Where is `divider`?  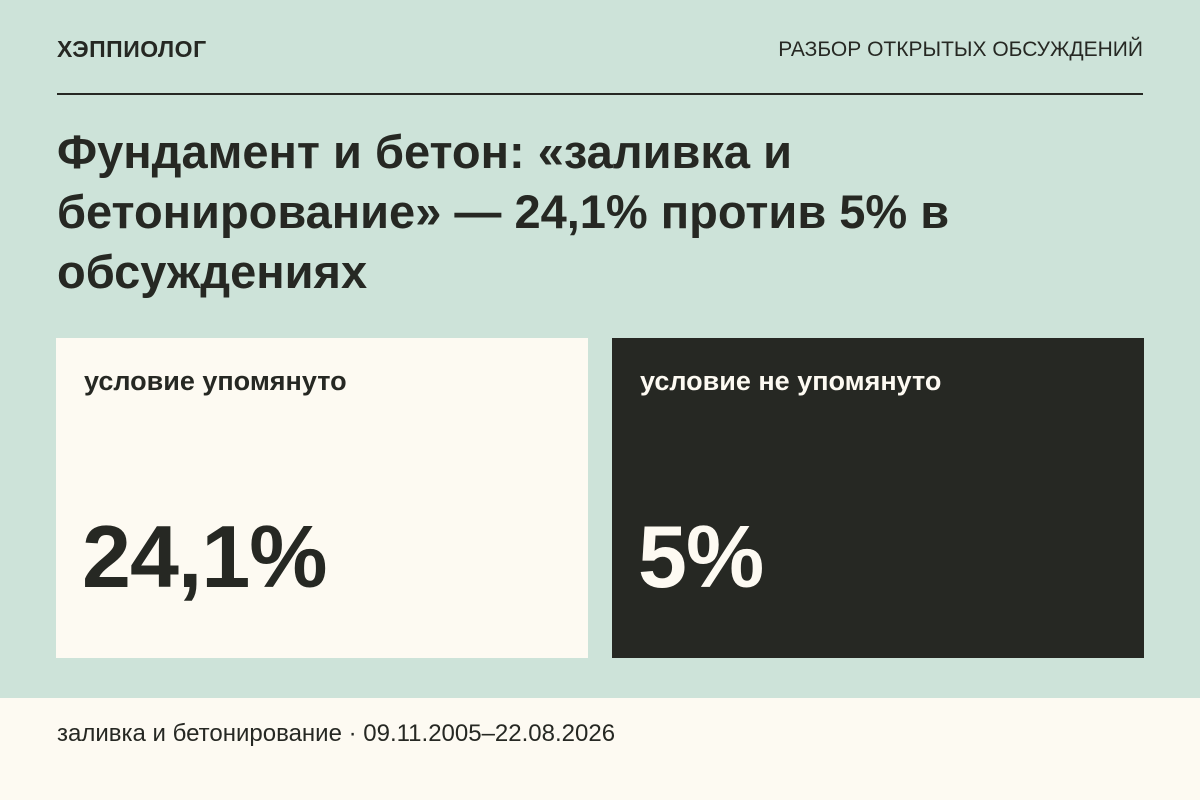 divider is located at coordinates (600, 94).